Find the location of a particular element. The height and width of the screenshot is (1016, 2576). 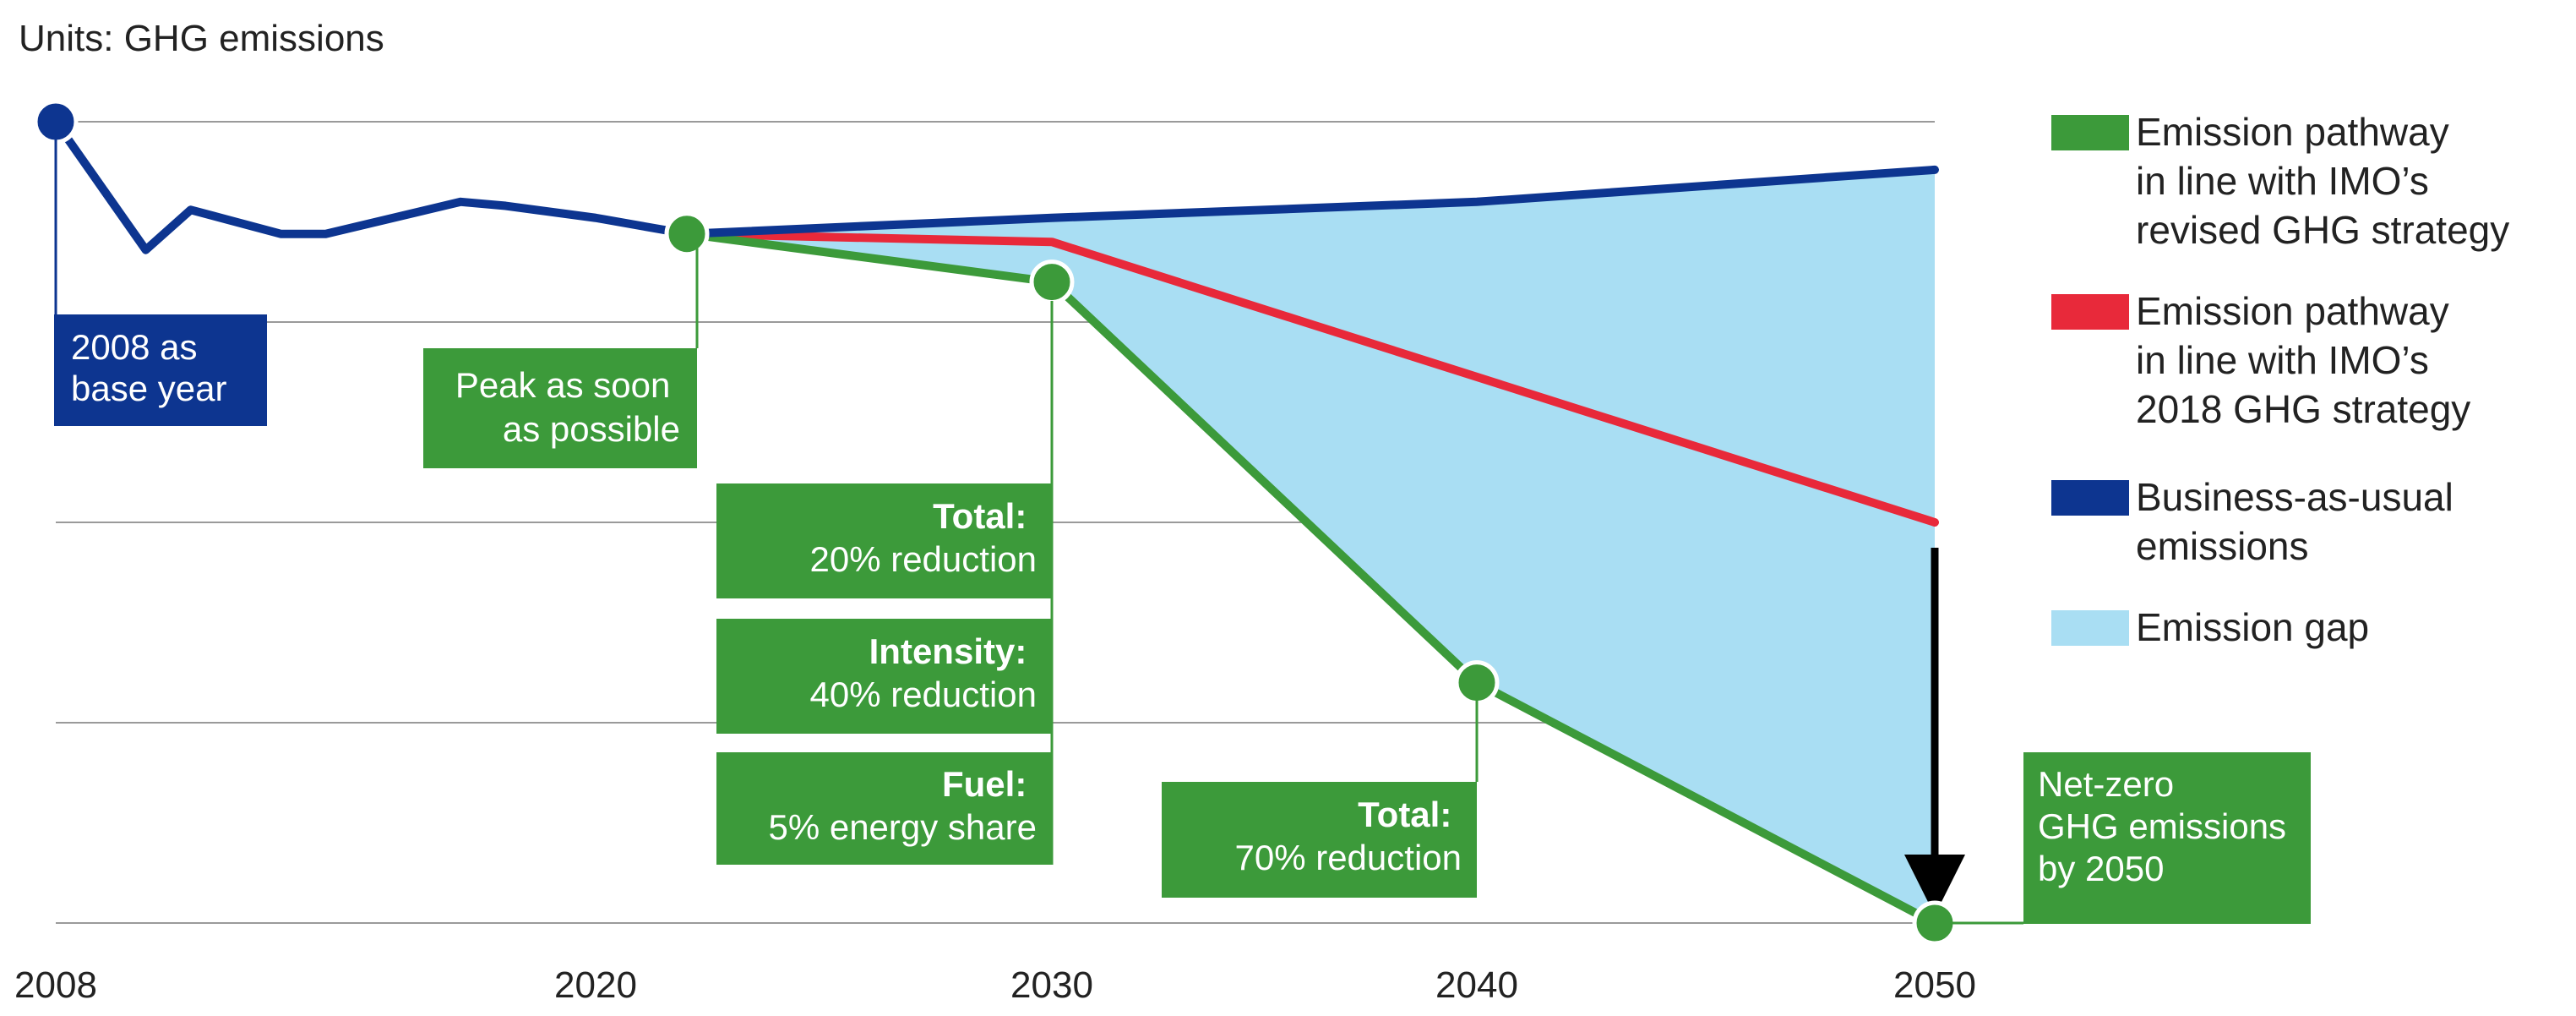

annotation-2030-total: Total: 20% reduction is located at coordinates (884, 540).